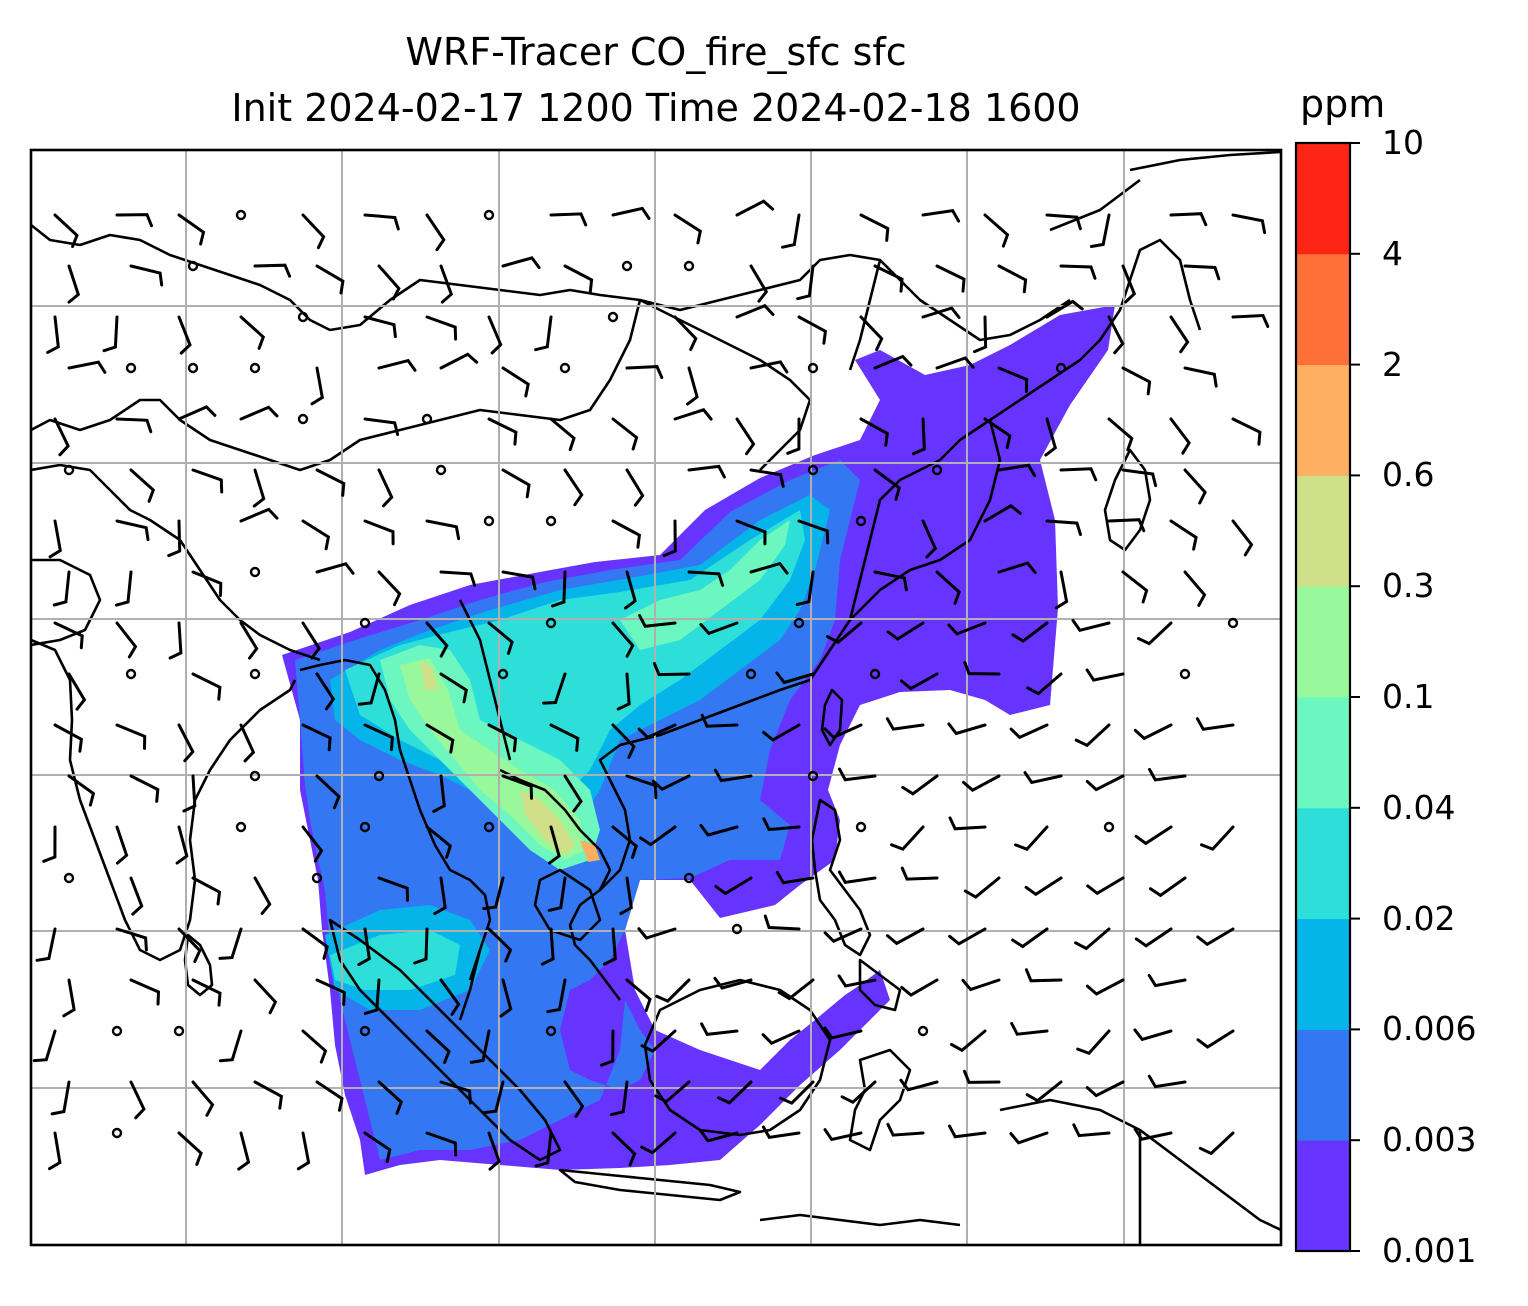 This screenshot has height=1306, width=1528. Describe the element at coordinates (1323, 531) in the screenshot. I see `colorbar-segment` at that location.